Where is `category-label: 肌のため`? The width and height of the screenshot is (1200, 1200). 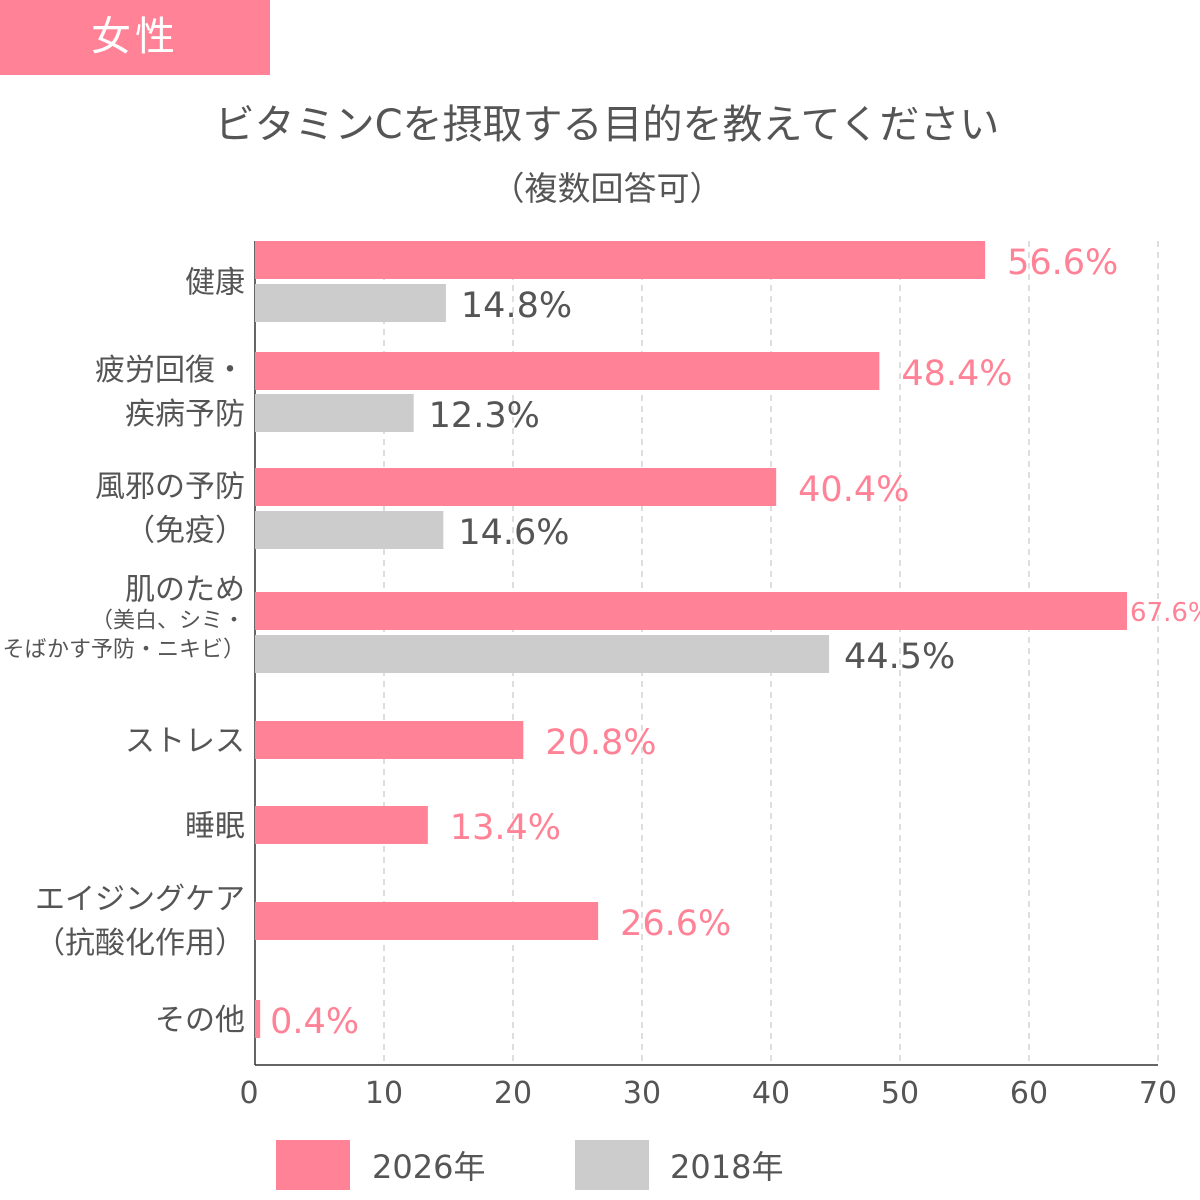 category-label: 肌のため is located at coordinates (185, 590).